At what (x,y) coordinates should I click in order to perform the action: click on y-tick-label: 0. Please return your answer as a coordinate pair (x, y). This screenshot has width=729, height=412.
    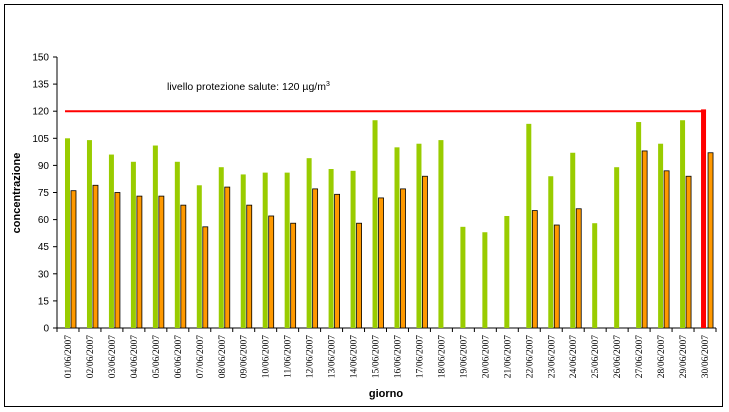
    Looking at the image, I should click on (46, 329).